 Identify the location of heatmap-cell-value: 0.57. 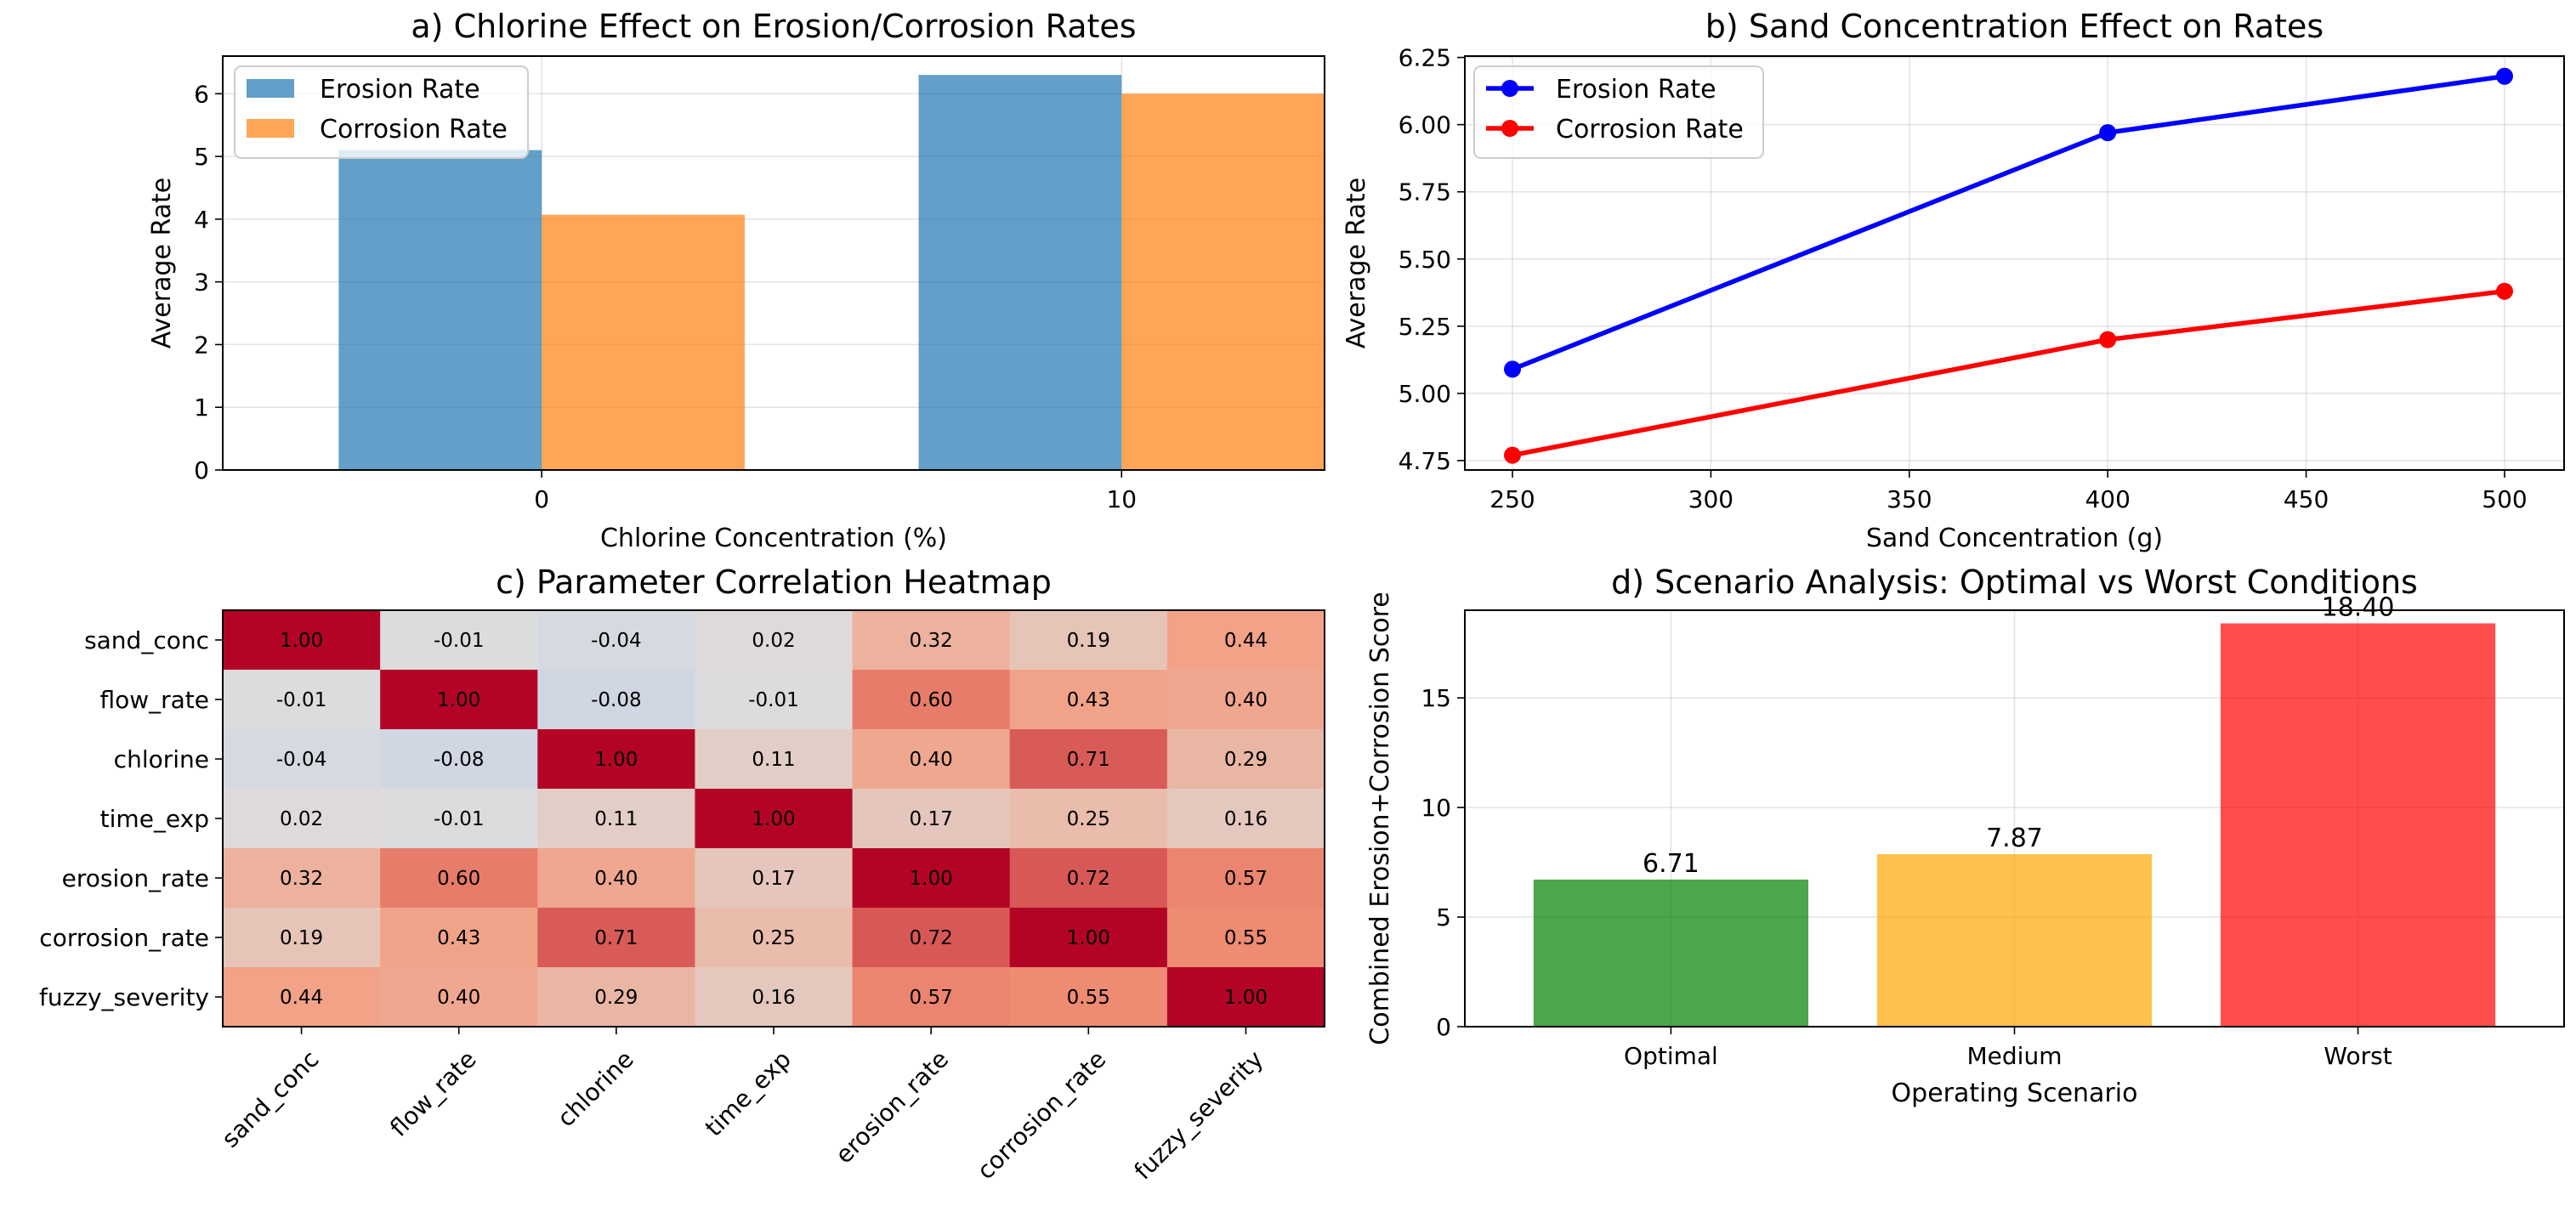
(1246, 879).